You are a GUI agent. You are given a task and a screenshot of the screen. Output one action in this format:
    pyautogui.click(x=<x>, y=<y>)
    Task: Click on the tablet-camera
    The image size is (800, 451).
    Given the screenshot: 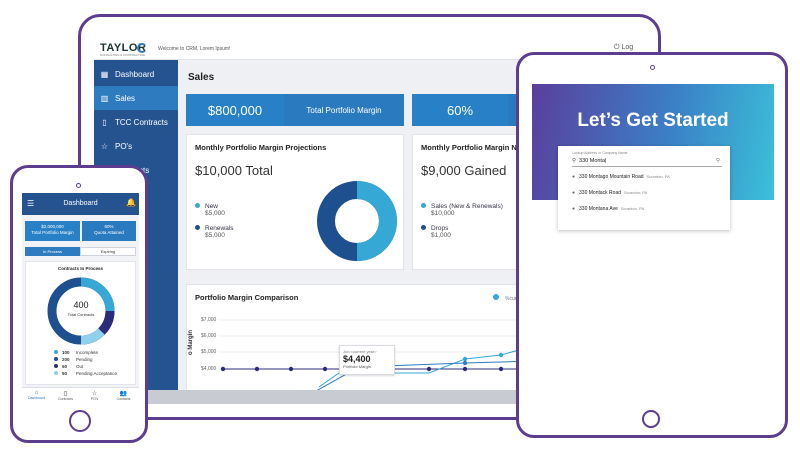 What is the action you would take?
    pyautogui.click(x=652, y=67)
    